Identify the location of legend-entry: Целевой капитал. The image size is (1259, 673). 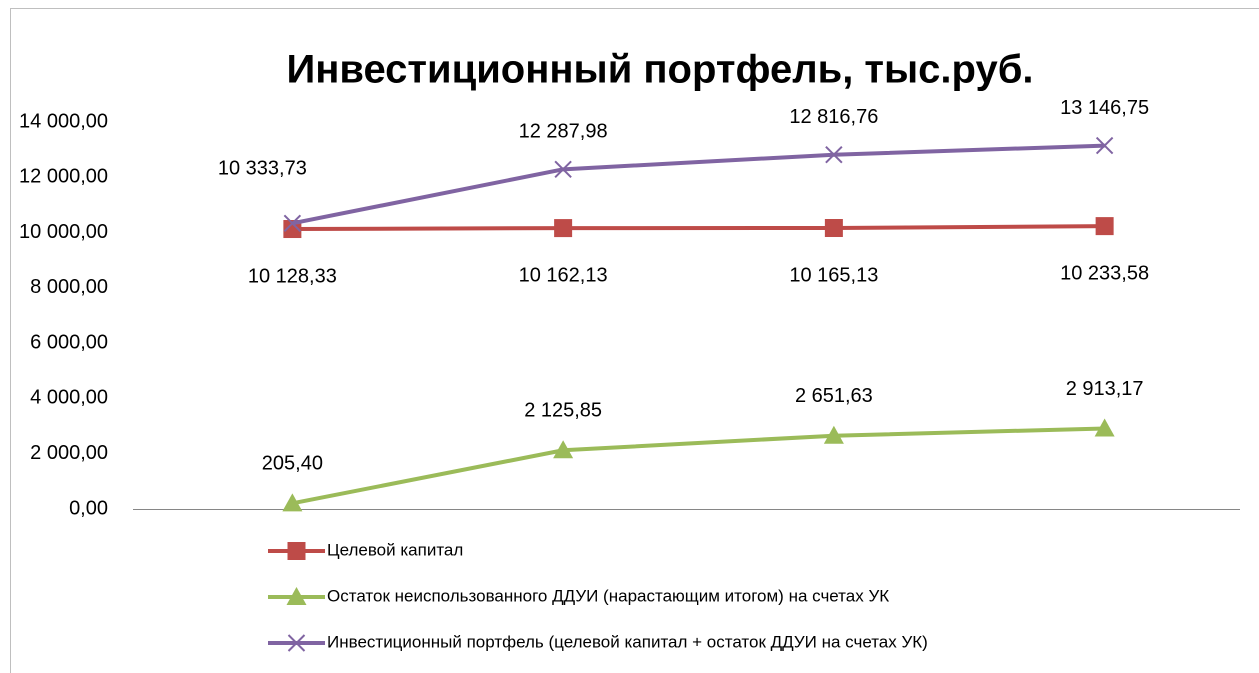
(365, 550).